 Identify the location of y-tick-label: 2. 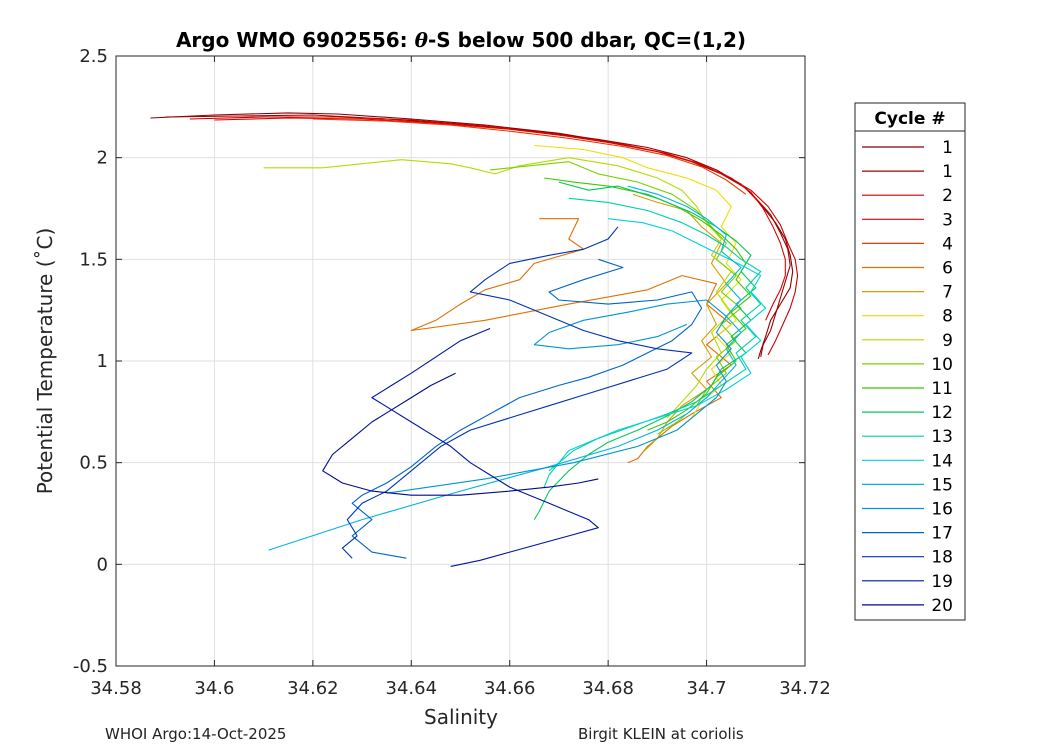
(102, 158).